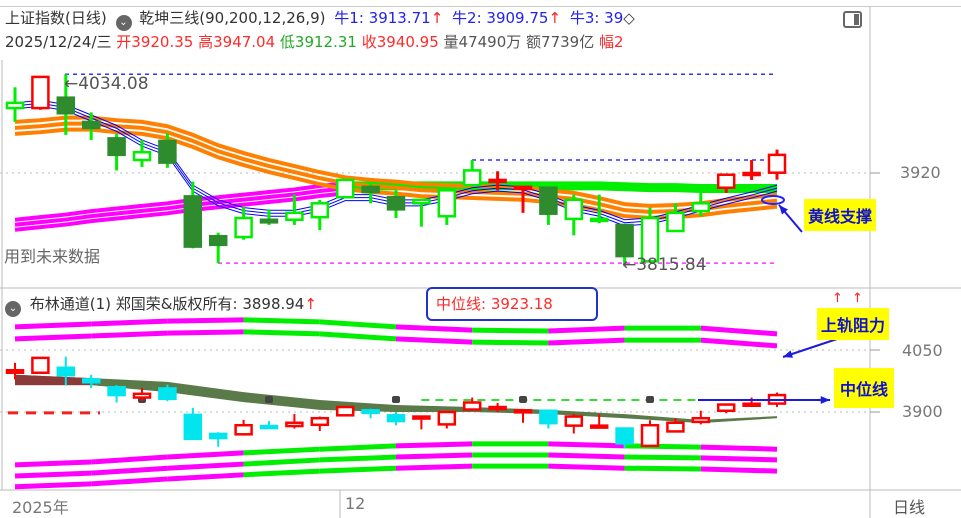 This screenshot has height=518, width=961. I want to click on indicator-name: 乾坤三线(90,200,12,26,9), so click(232, 18).